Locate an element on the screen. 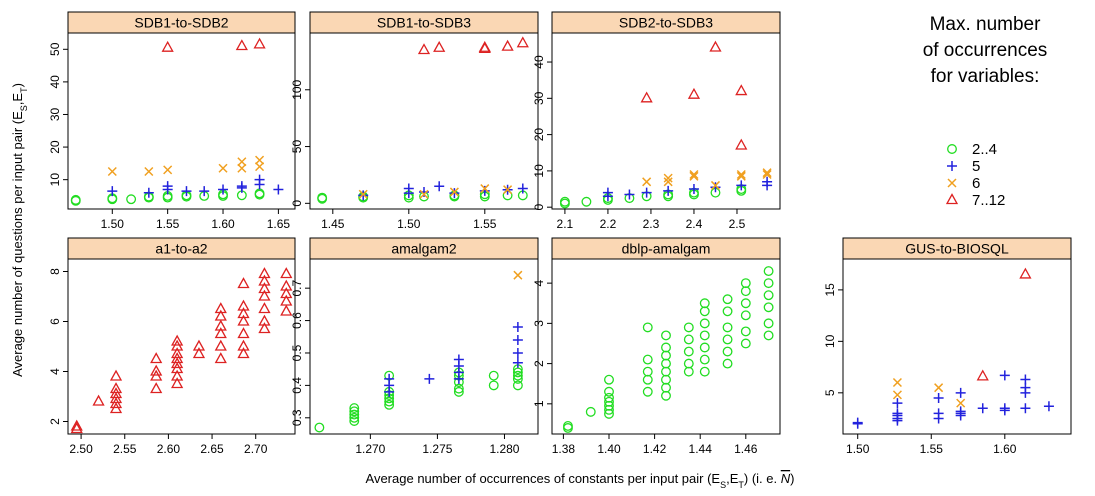 The height and width of the screenshot is (496, 1095). panel-title: SDB1-to-SDB2 is located at coordinates (181, 23).